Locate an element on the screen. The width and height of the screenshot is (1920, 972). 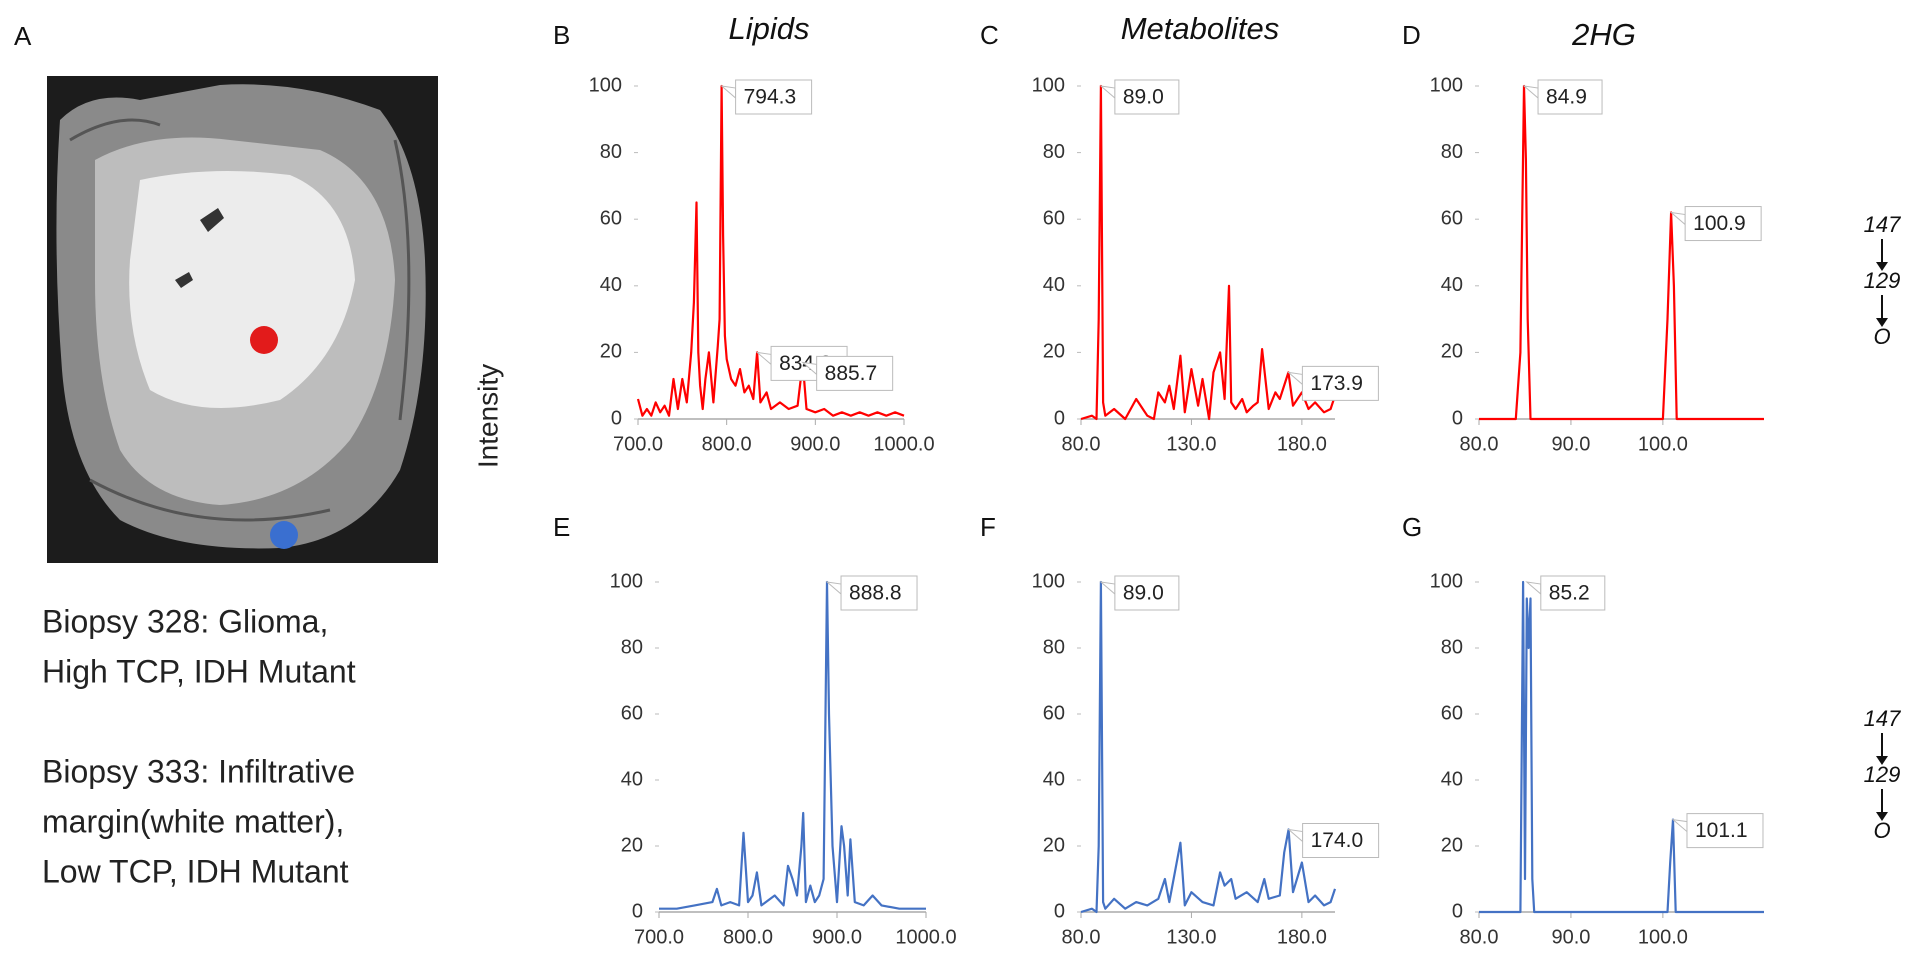
spectrum-panel: E 0 20 40 60 80 100 700.0 800.0 900.0 1000.0 888.8 is located at coordinates (755, 730).